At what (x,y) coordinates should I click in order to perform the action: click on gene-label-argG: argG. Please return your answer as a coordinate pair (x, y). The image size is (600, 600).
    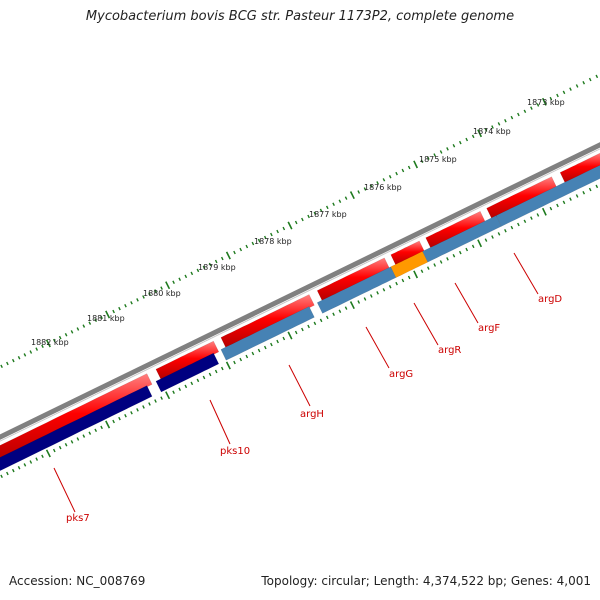
    Looking at the image, I should click on (401, 374).